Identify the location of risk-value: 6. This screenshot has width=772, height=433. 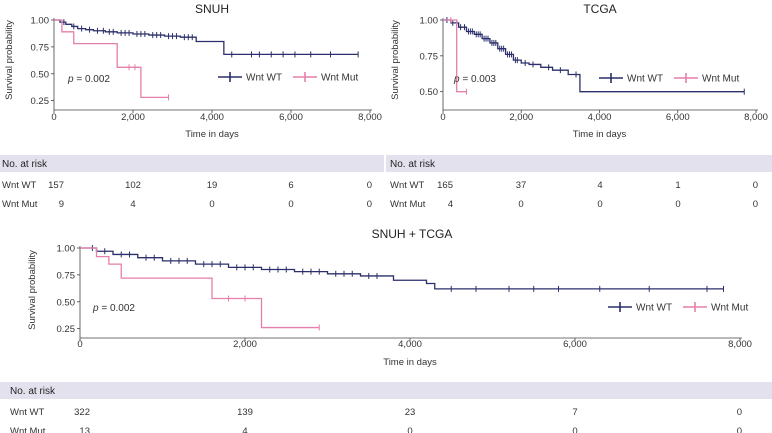
(290, 185).